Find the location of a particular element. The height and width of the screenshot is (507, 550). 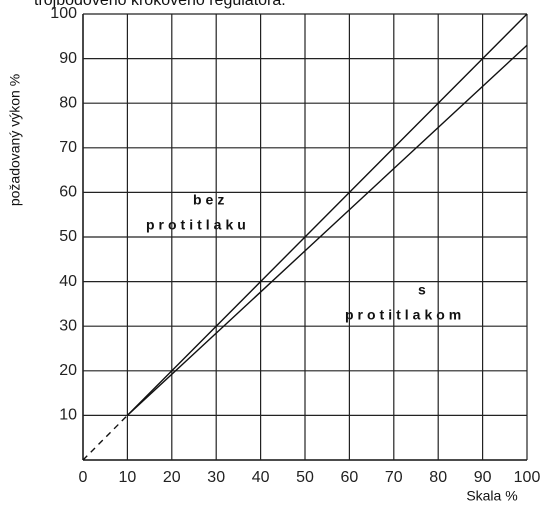

y-tick-label: 90 is located at coordinates (68, 58).